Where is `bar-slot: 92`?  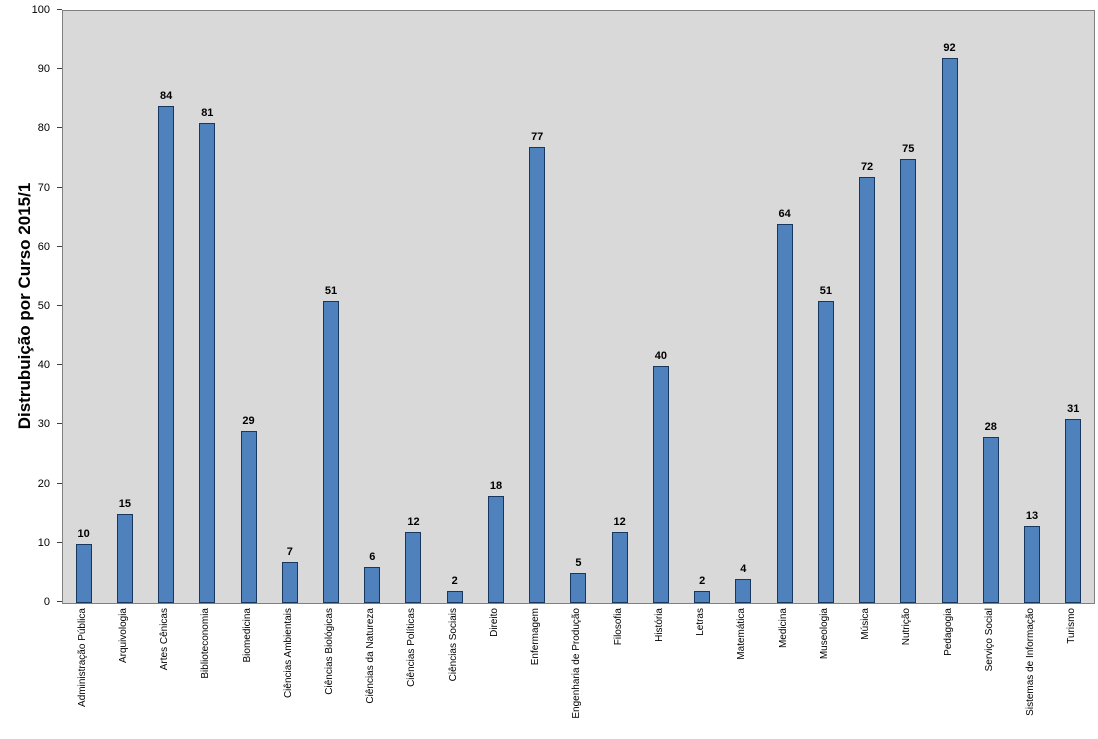
bar-slot: 92 is located at coordinates (949, 307).